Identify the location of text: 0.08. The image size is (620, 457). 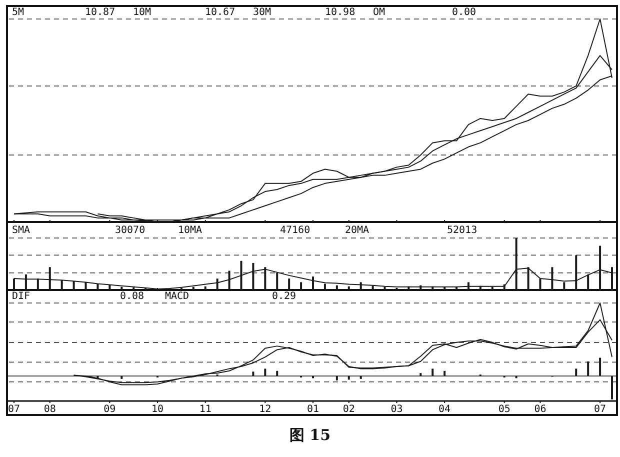
(132, 296).